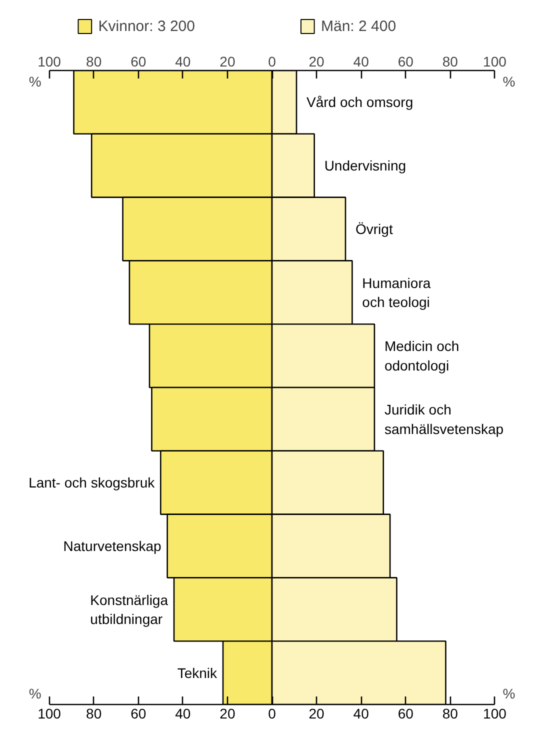  I want to click on y-tick-label: Naturvetenskap, so click(112, 546).